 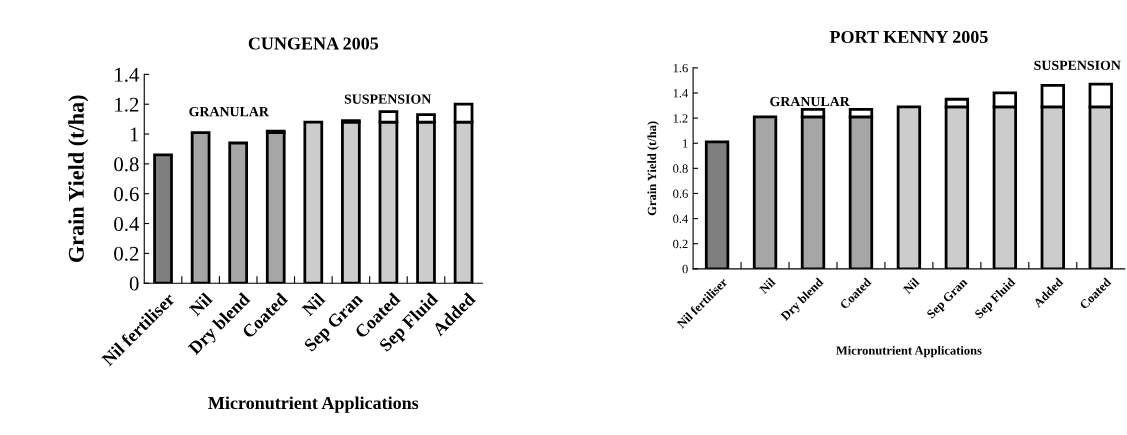 What do you see at coordinates (313, 43) in the screenshot?
I see `chart-title: CUNGENA 2005` at bounding box center [313, 43].